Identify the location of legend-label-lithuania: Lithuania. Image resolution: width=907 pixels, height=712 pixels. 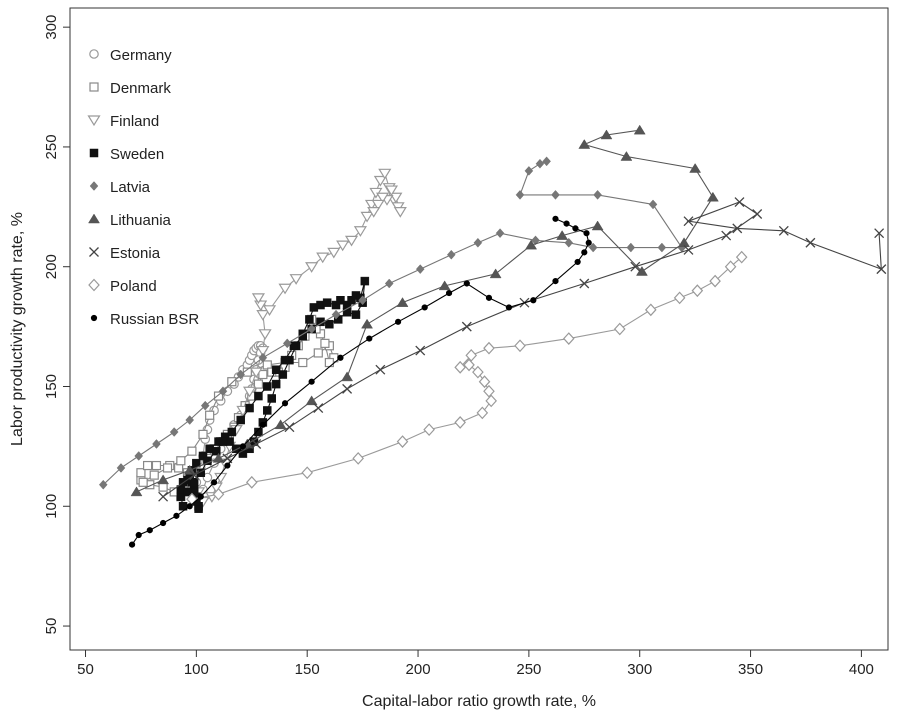
(141, 220).